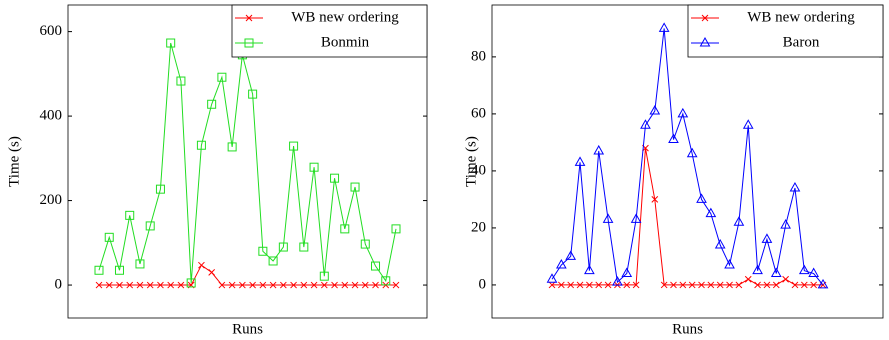  I want to click on series, so click(247, 275).